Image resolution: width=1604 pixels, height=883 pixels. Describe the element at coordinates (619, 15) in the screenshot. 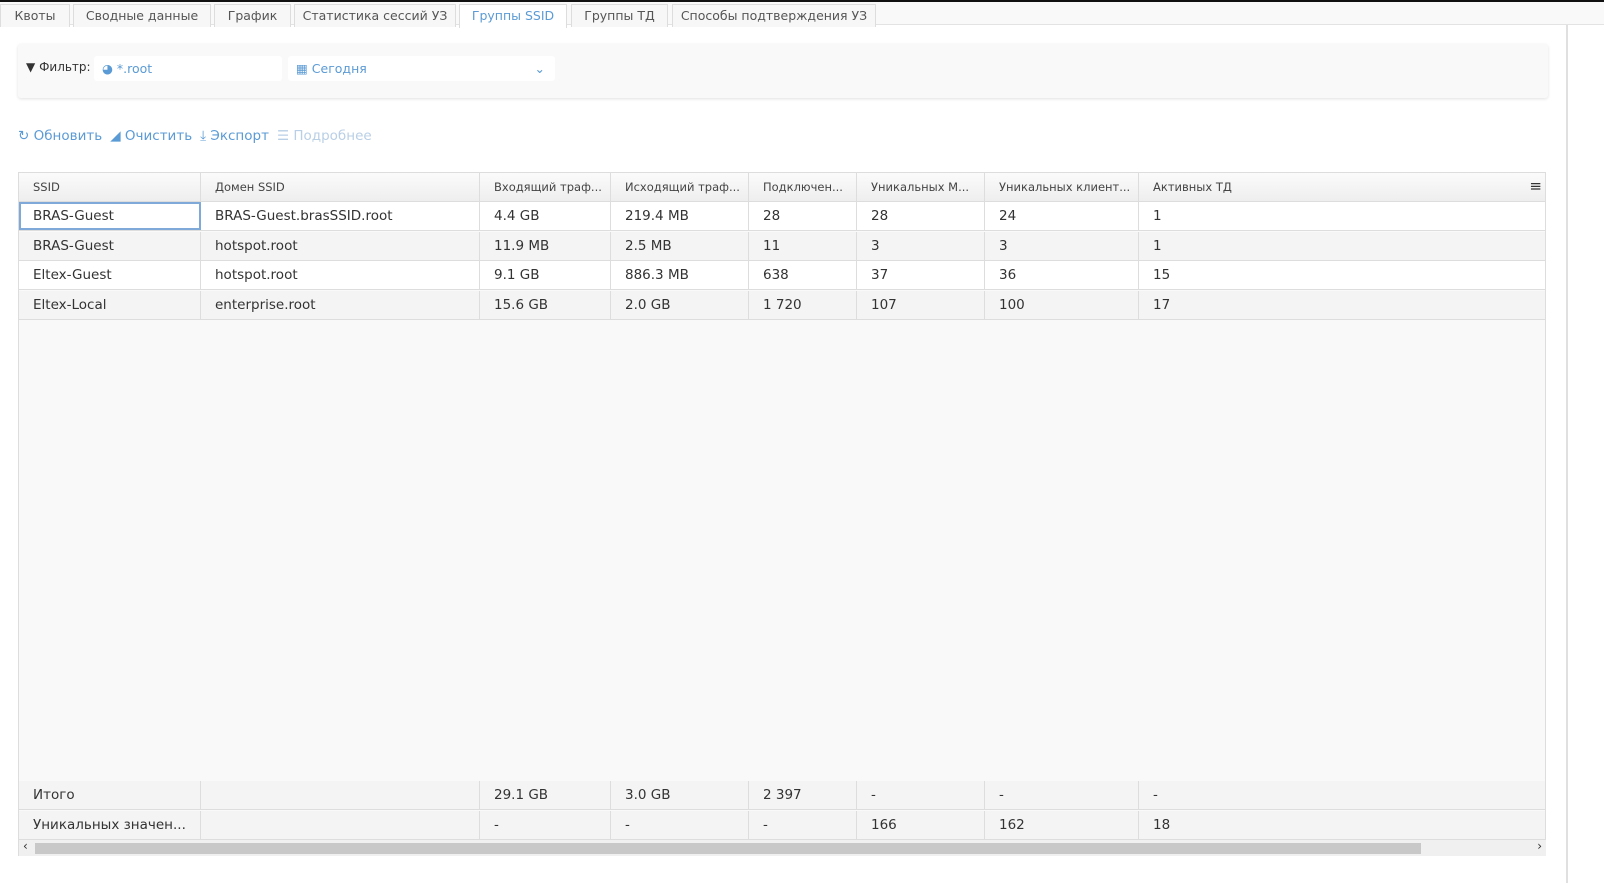

I see `tab-6: Группы ТД` at that location.